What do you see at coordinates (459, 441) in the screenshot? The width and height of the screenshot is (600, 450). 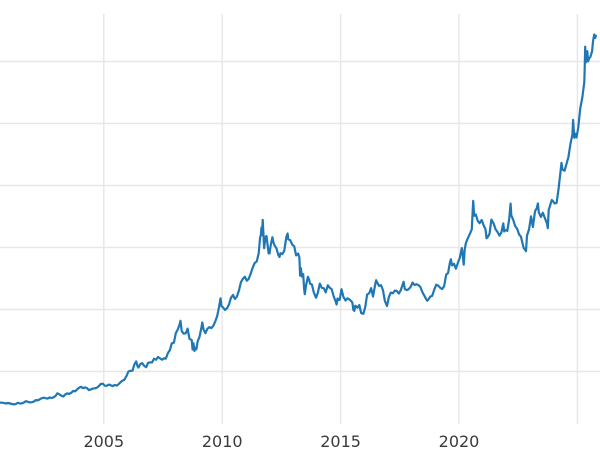 I see `x-tick-label: 2020` at bounding box center [459, 441].